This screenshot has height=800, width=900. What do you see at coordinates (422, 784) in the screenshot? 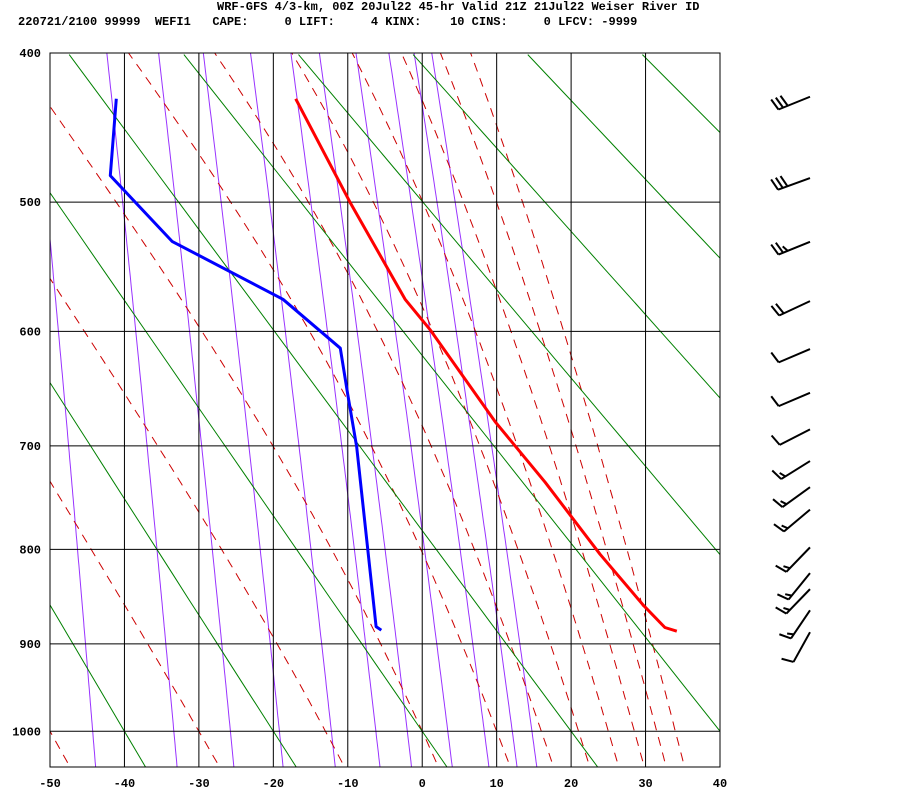
I see `x-tick-label: 0` at bounding box center [422, 784].